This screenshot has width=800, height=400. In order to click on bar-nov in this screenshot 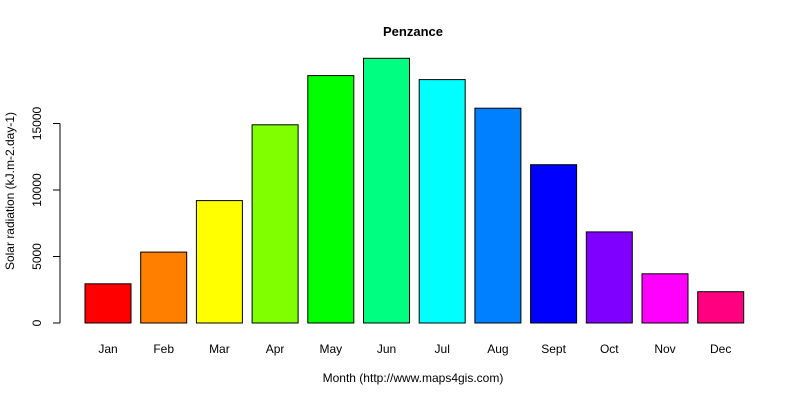, I will do `click(665, 298)`.